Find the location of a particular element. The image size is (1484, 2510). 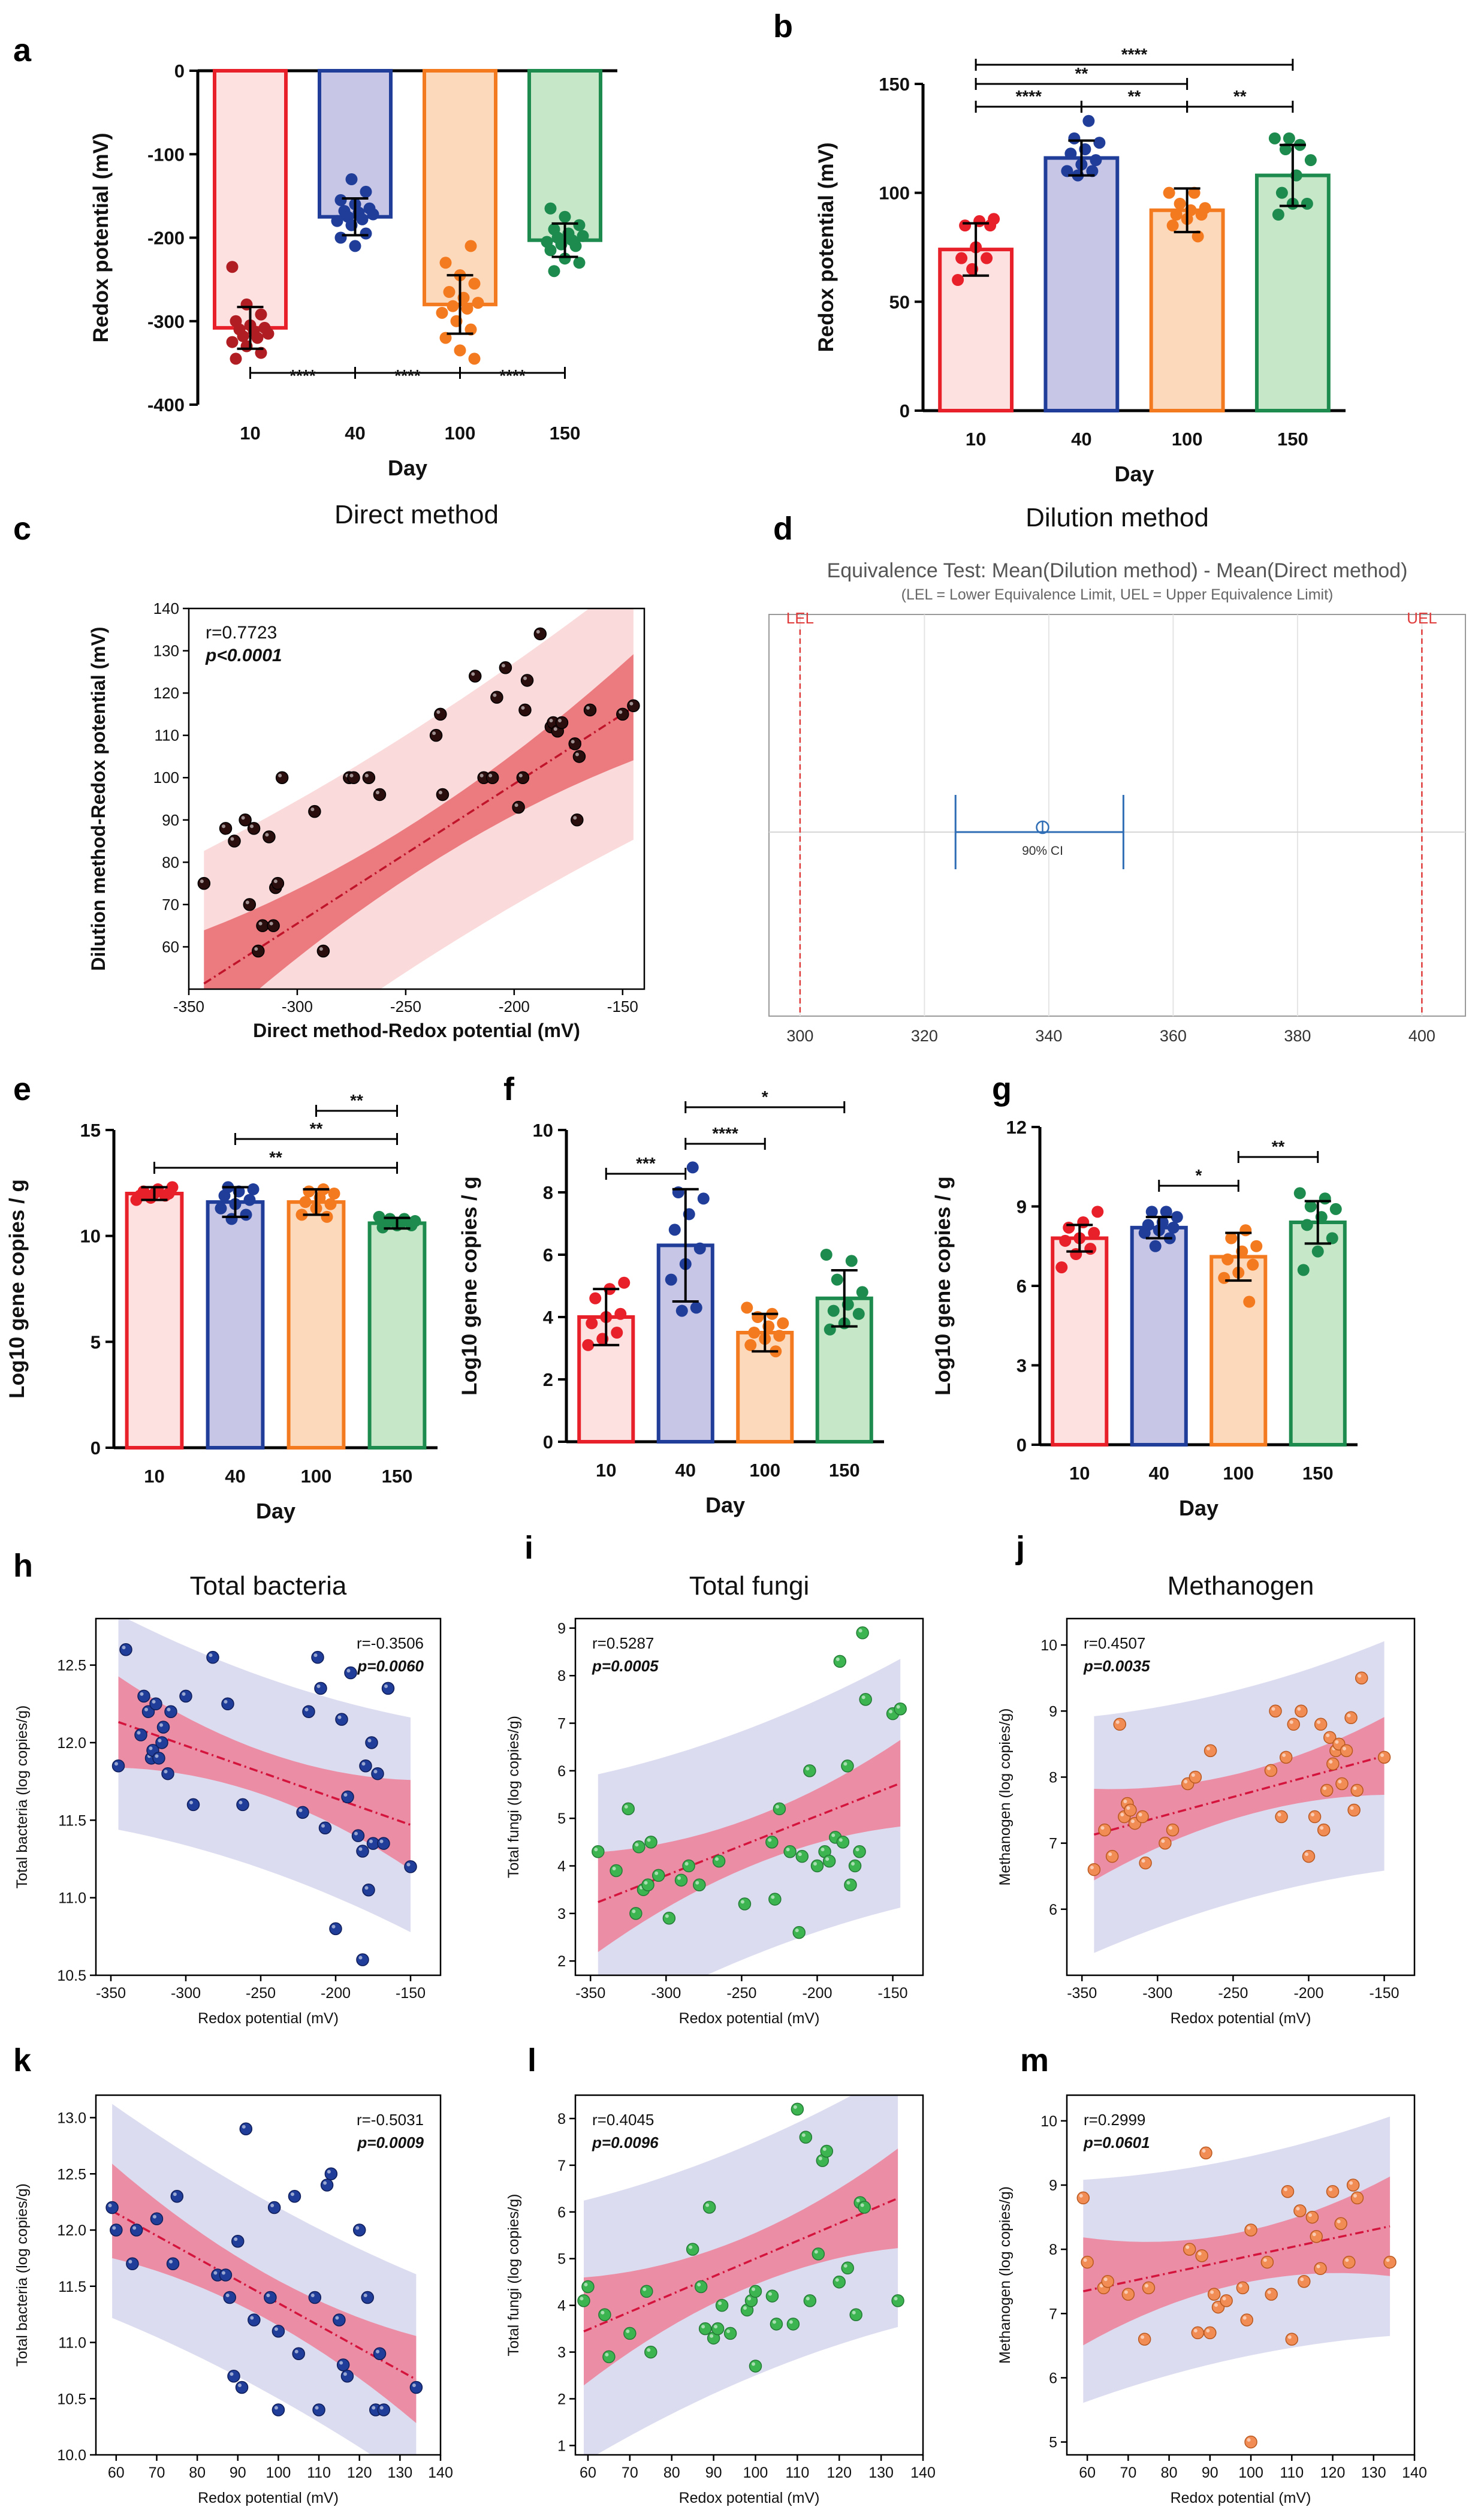

y-tick-label: 130 is located at coordinates (166, 651).